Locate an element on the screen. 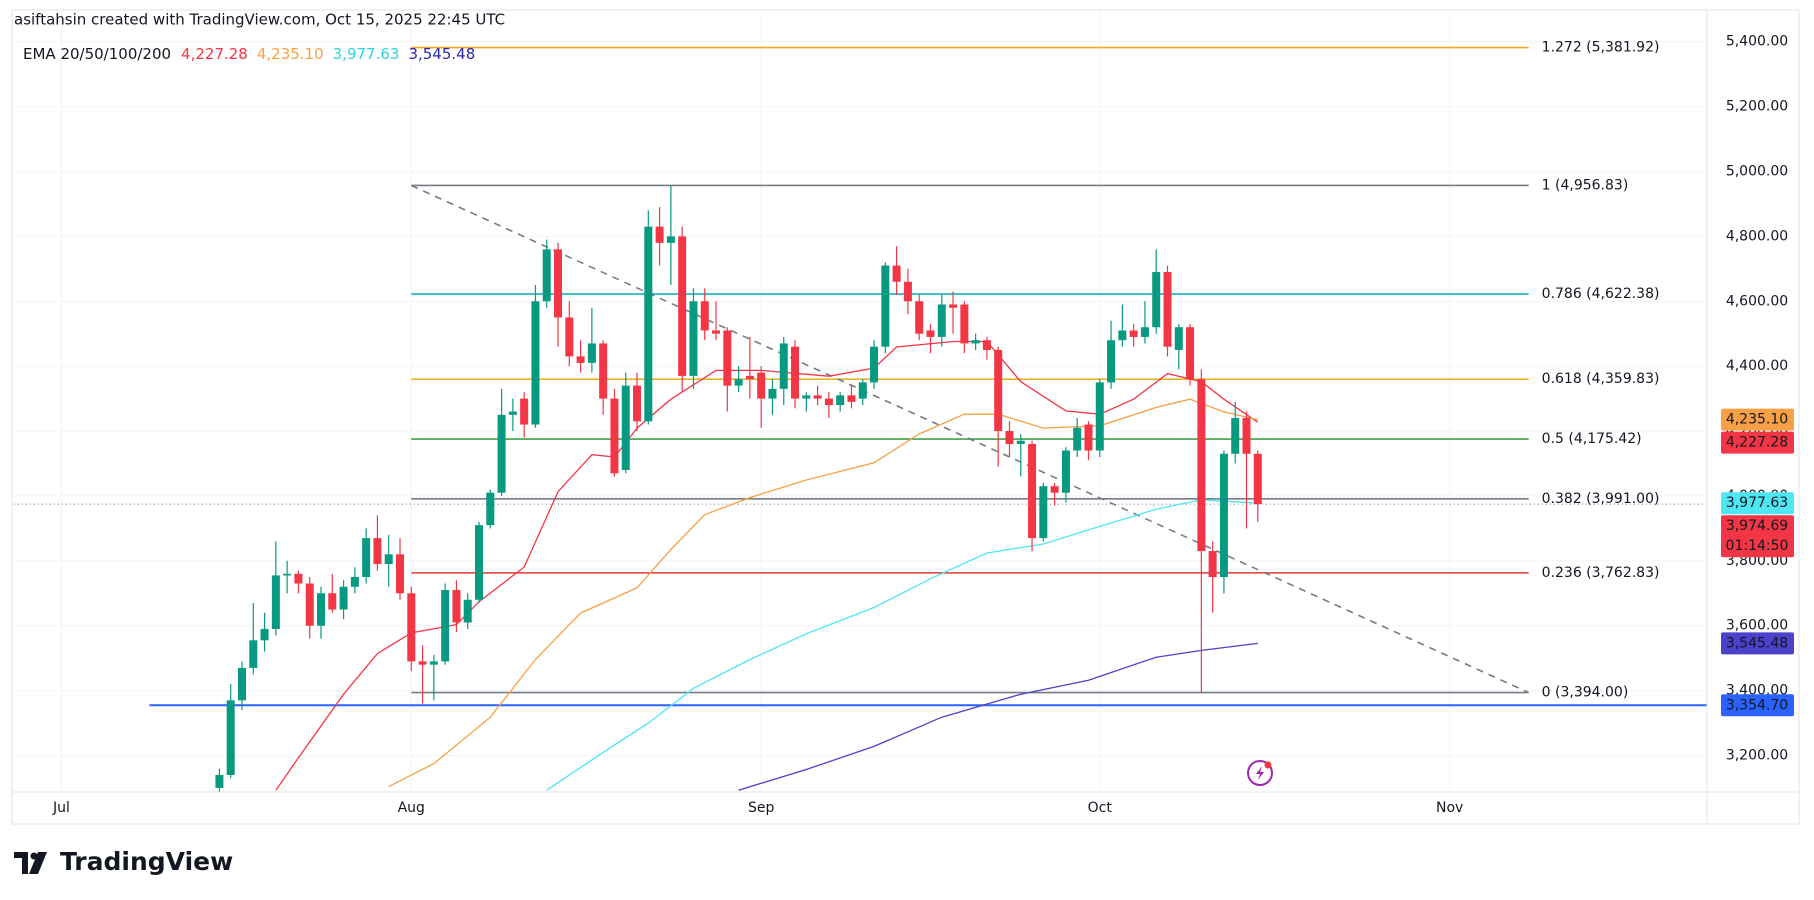  legend-value: 3,545.48 is located at coordinates (441, 54).